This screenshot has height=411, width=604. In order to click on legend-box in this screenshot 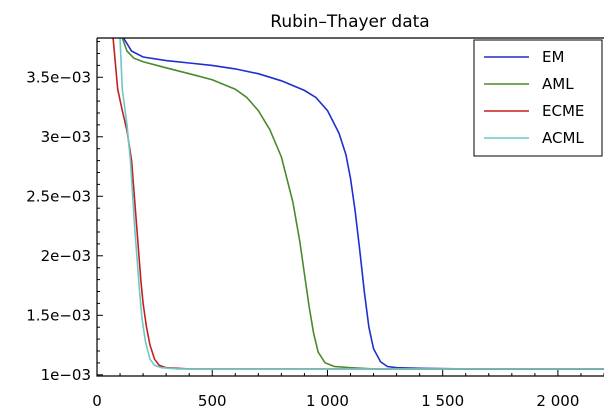, I will do `click(538, 98)`.